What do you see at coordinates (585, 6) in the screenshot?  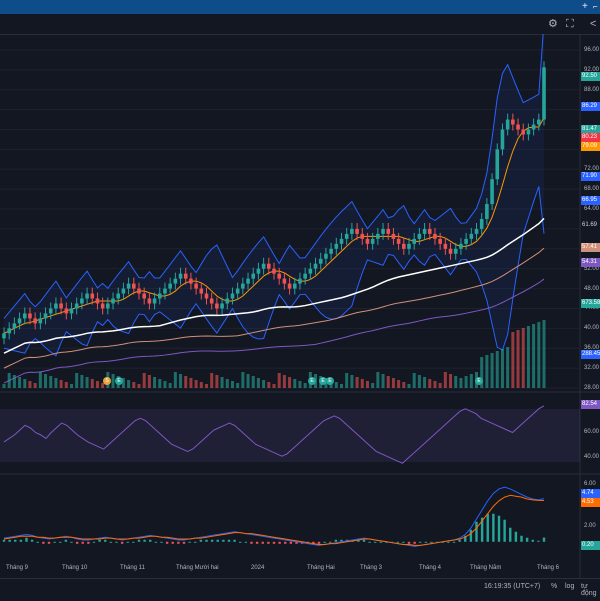 I see `plus-icon: +` at bounding box center [585, 6].